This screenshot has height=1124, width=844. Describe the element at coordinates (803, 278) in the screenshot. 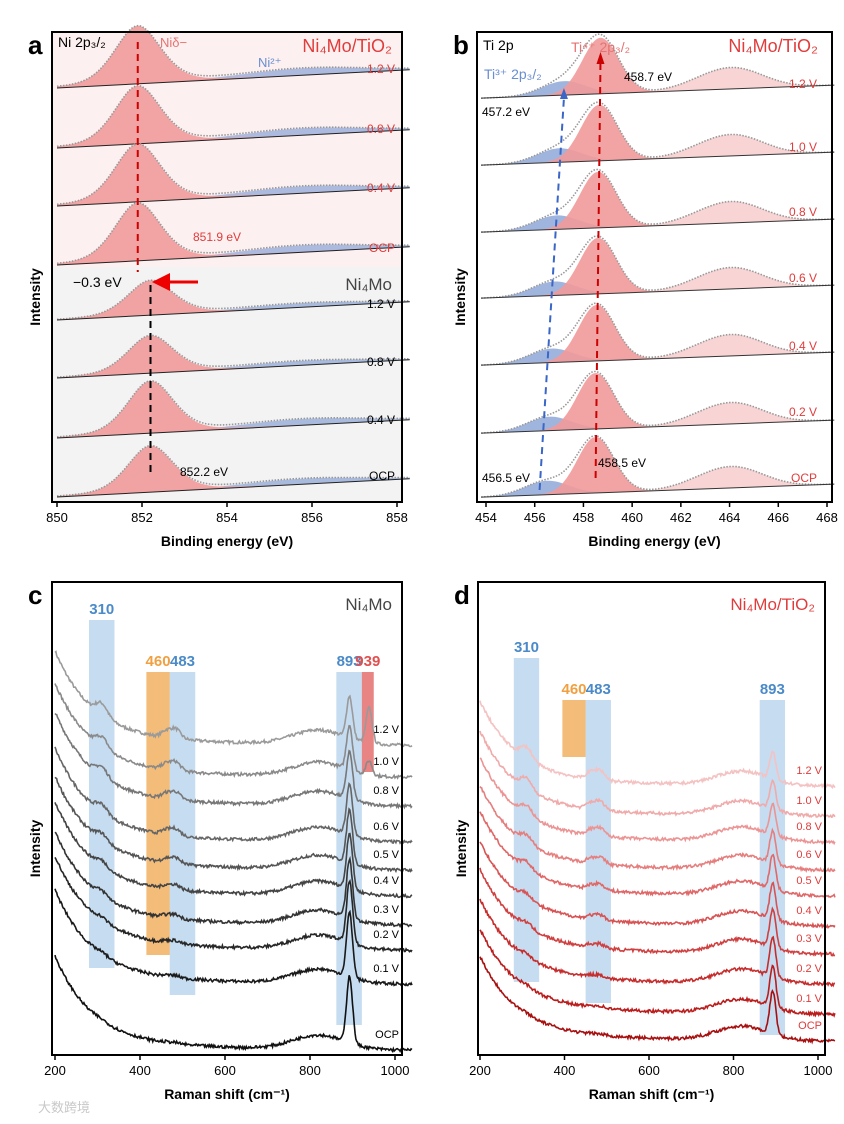

I see `trace-label: 0.6 V` at that location.